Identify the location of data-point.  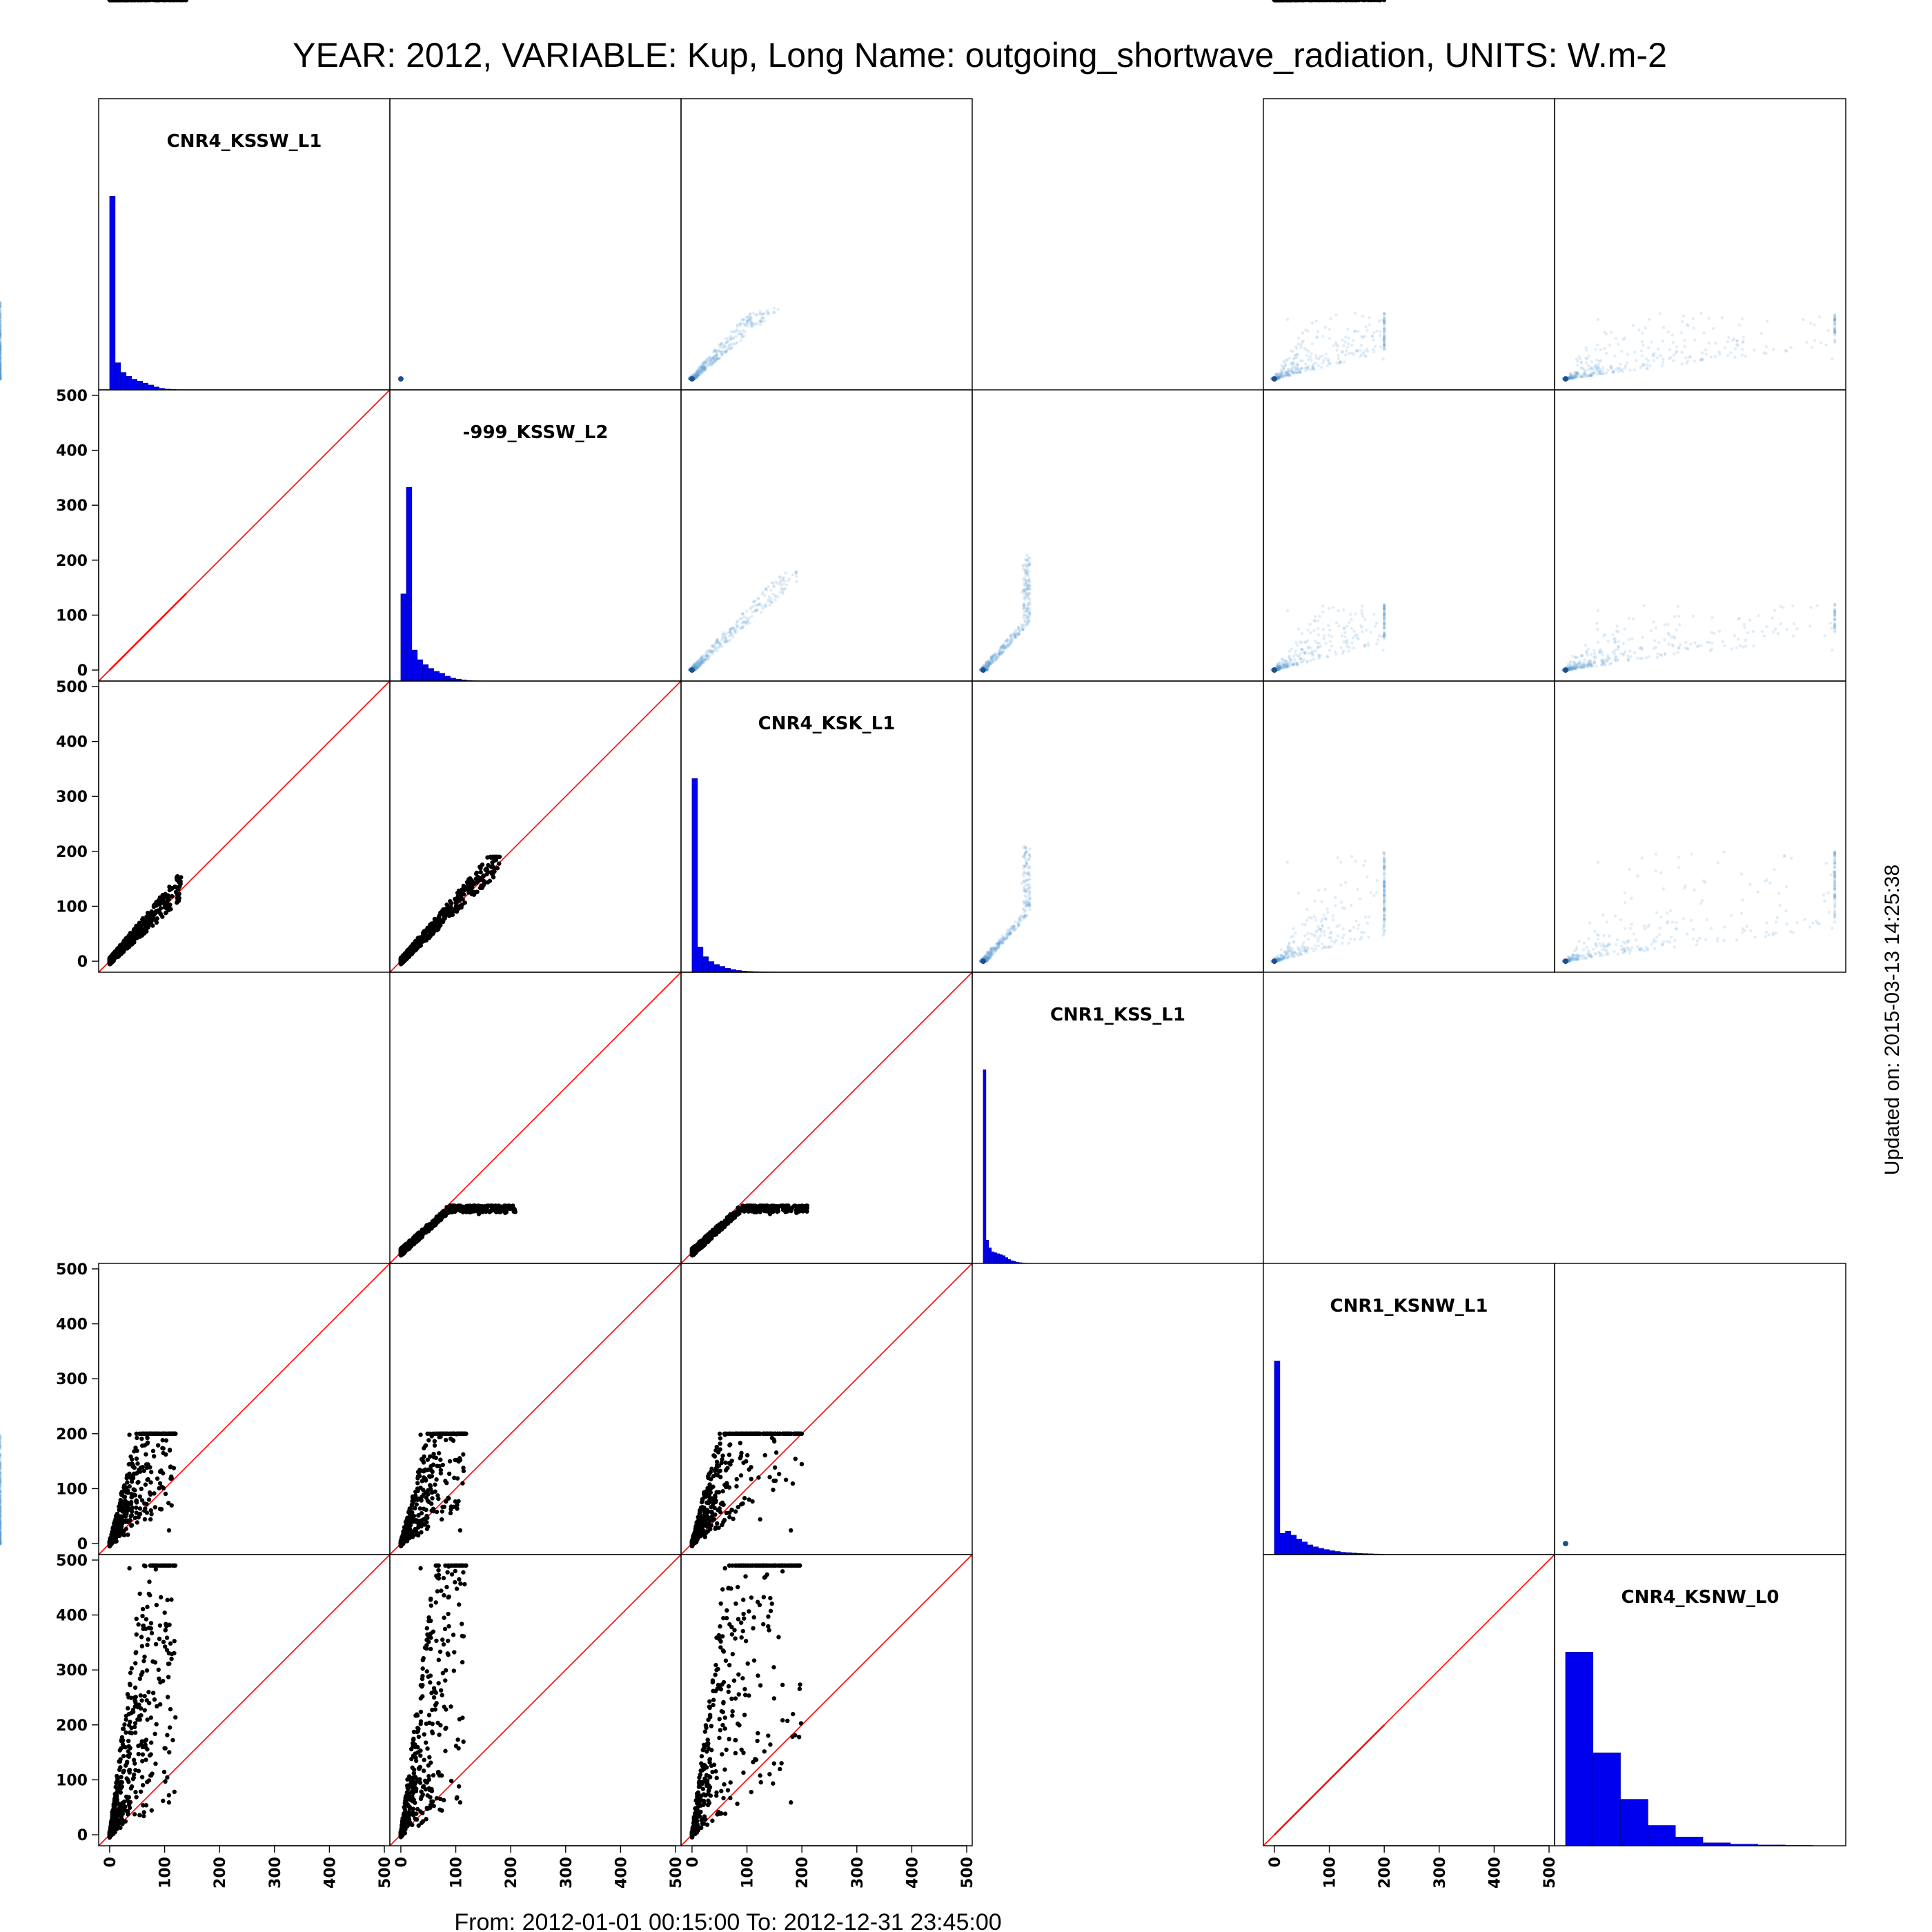
(177, 902).